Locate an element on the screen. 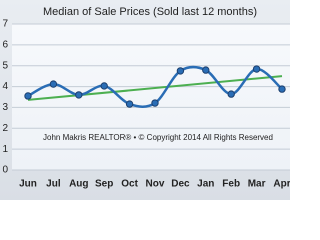 This screenshot has height=240, width=320. x-tick-label: Jun is located at coordinates (28, 184).